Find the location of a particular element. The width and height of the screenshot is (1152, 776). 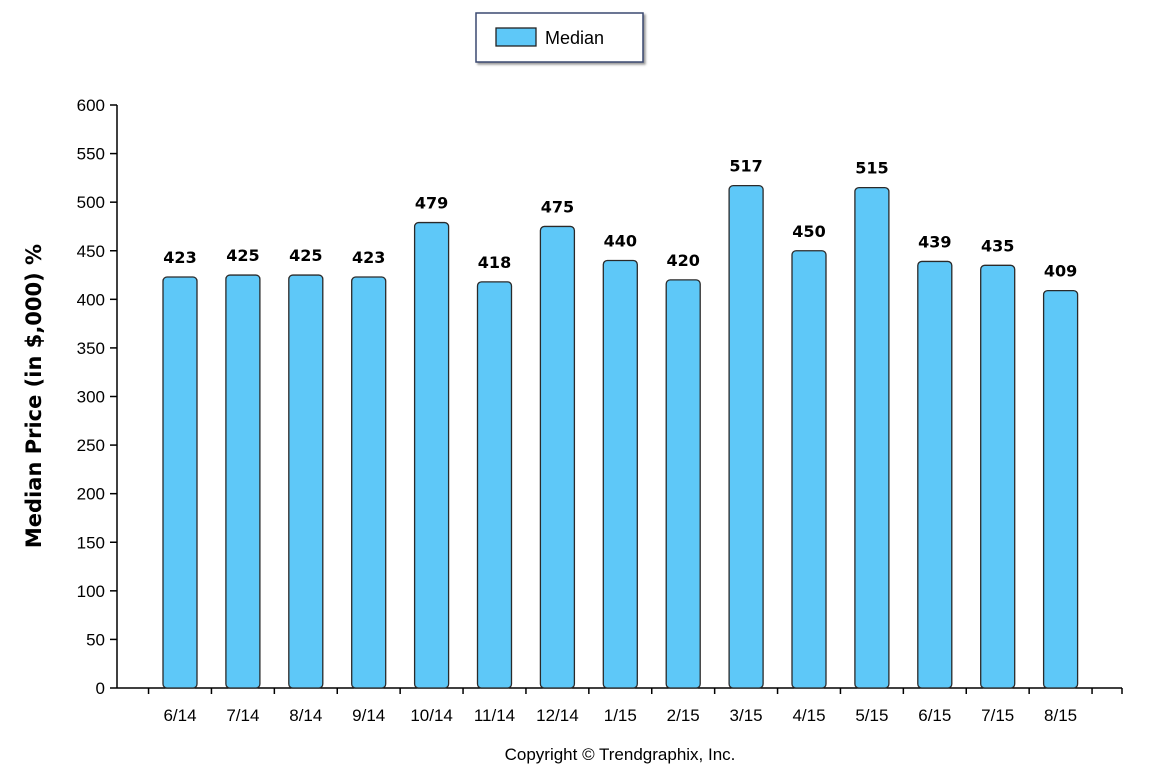

y-tick-label: 400 is located at coordinates (91, 299).